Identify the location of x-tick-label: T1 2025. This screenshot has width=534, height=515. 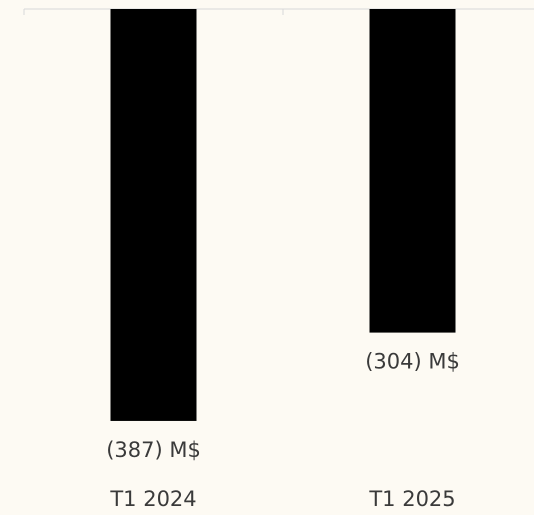
(411, 499).